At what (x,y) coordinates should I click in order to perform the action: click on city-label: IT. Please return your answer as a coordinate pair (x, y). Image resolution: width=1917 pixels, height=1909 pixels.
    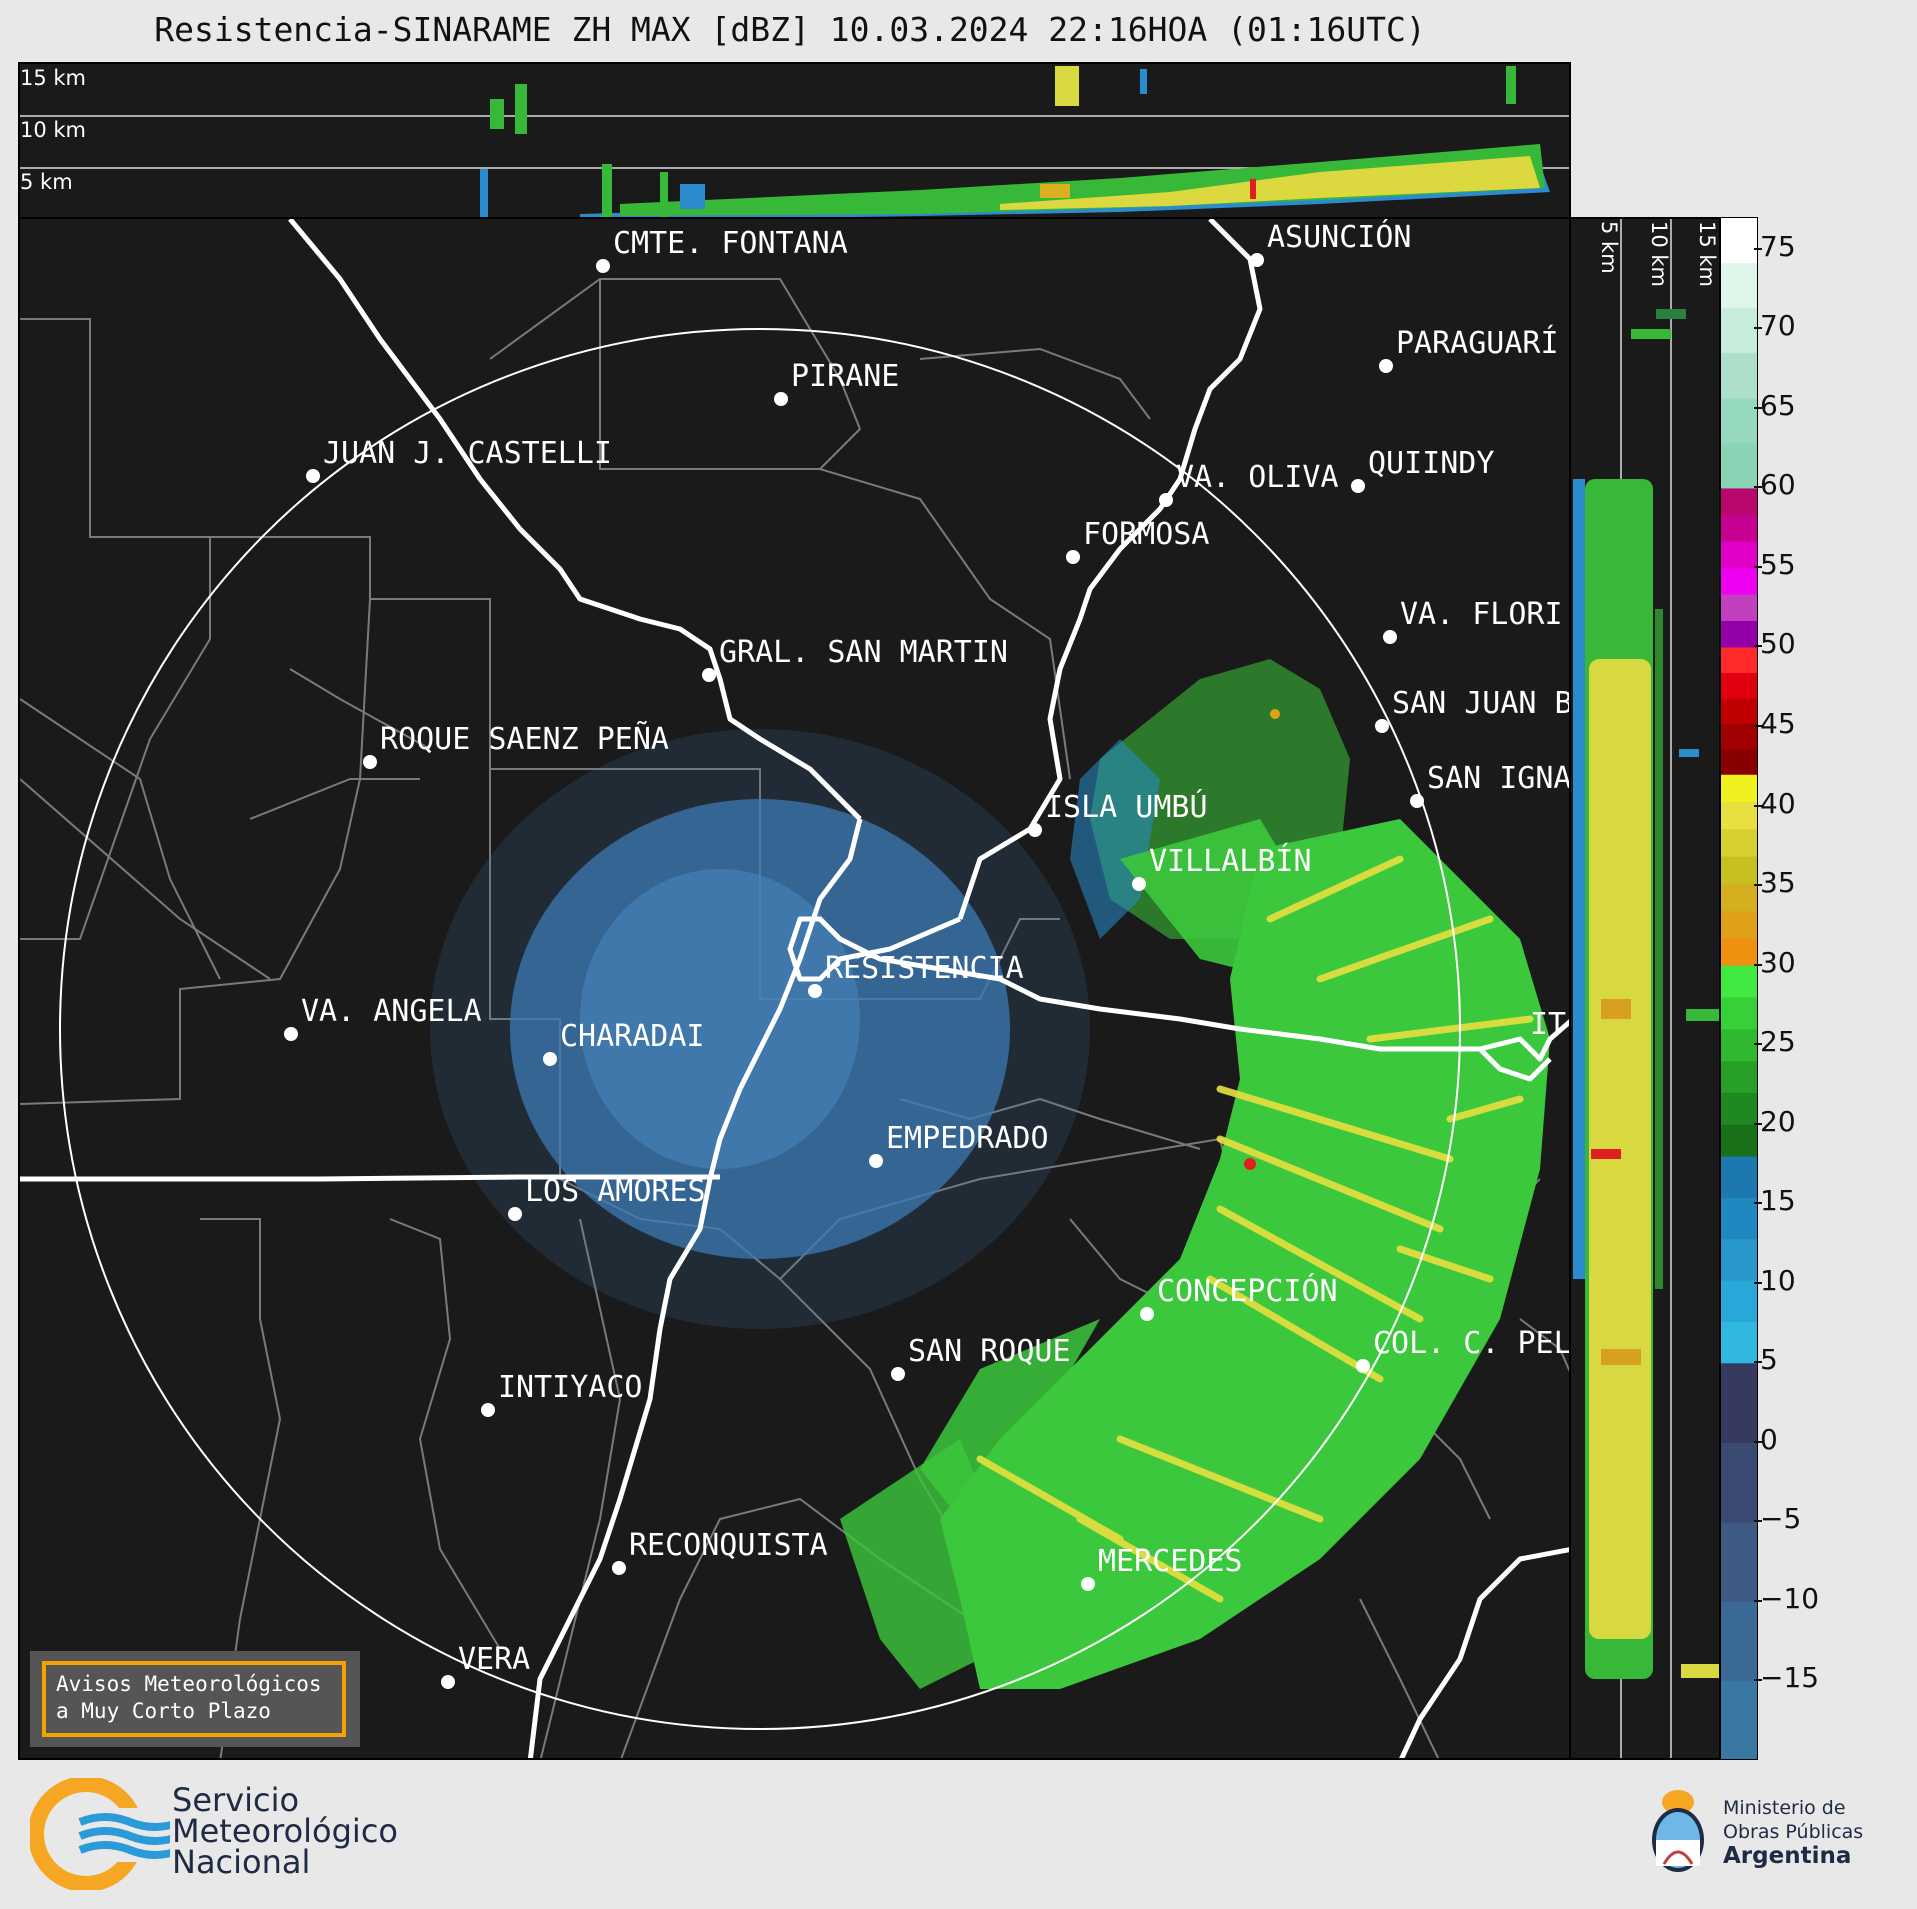
    Looking at the image, I should click on (1548, 1024).